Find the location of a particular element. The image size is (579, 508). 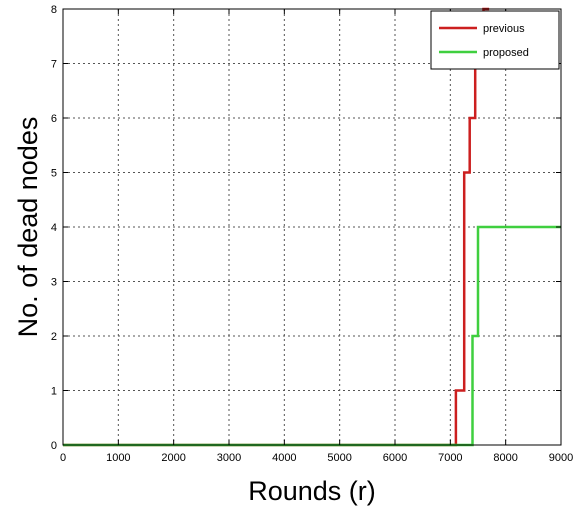

x-tick-label: 0 is located at coordinates (63, 458).